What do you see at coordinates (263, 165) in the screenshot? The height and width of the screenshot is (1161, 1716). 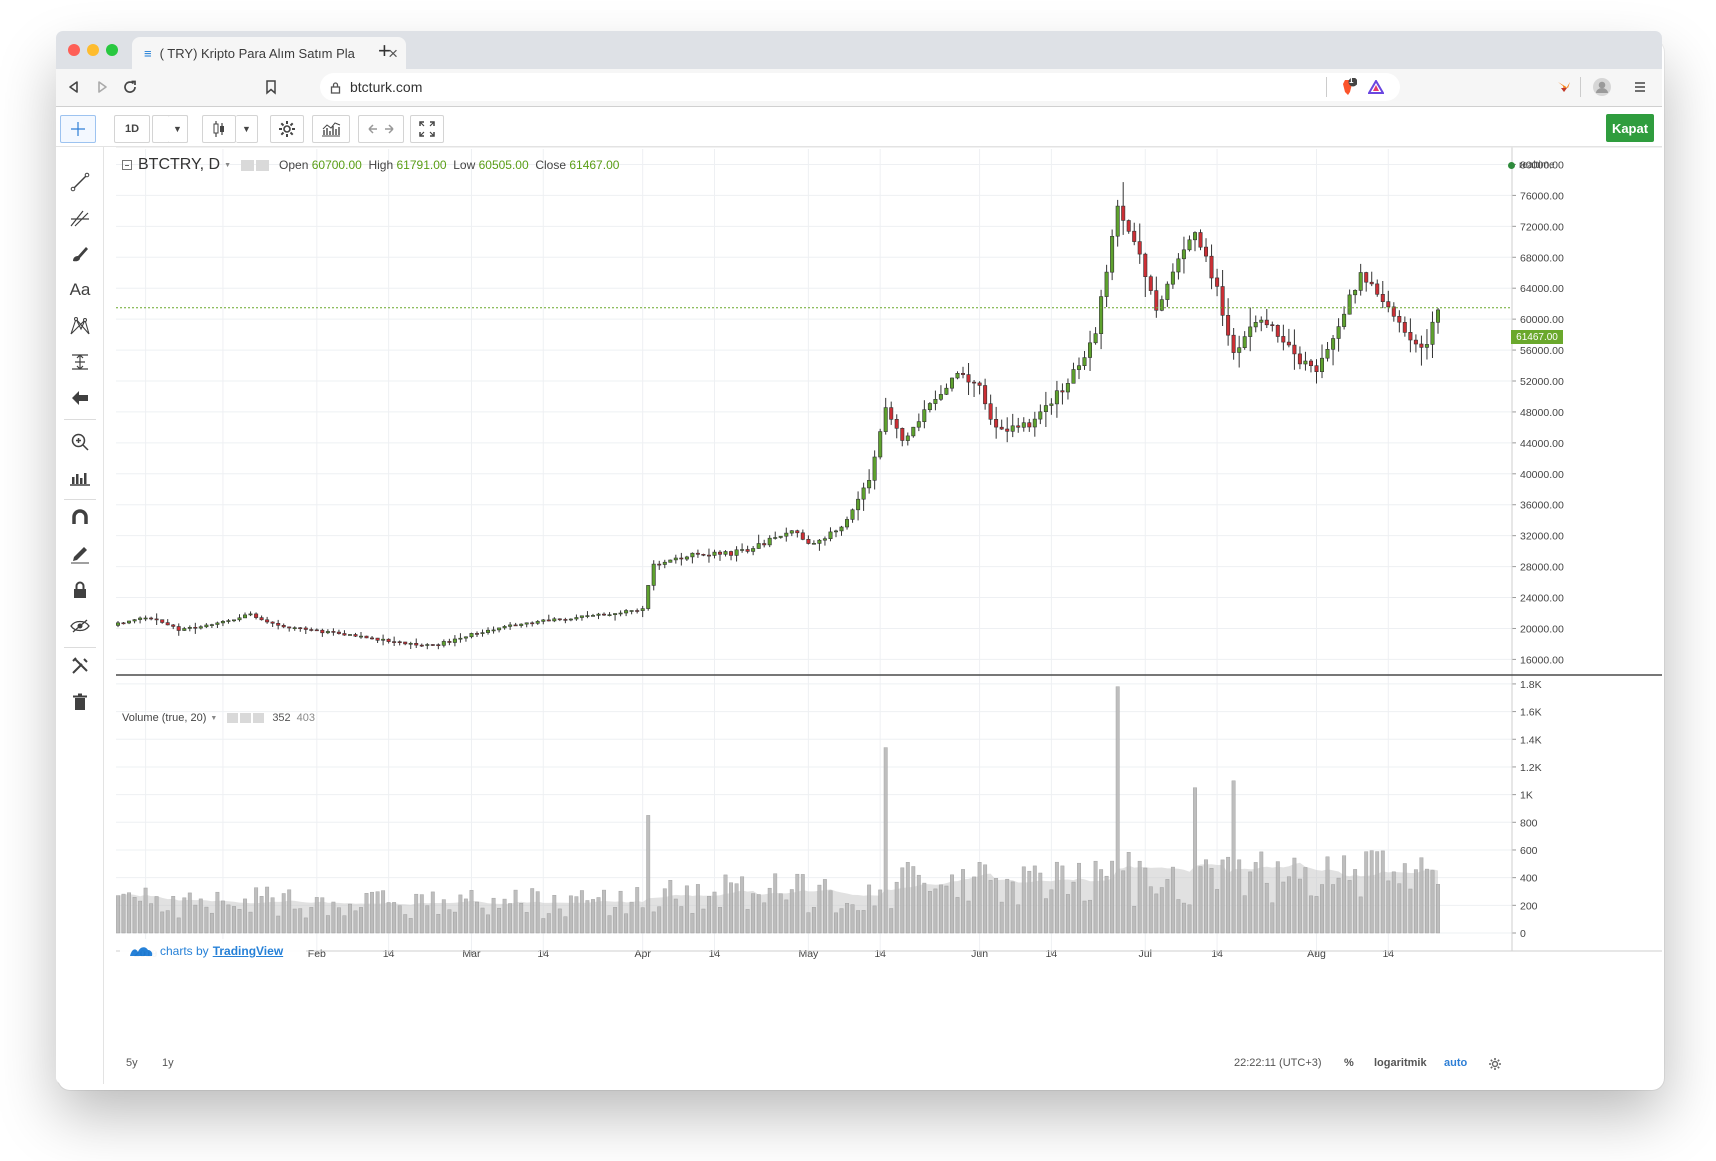 I see `legend-settings-icon` at bounding box center [263, 165].